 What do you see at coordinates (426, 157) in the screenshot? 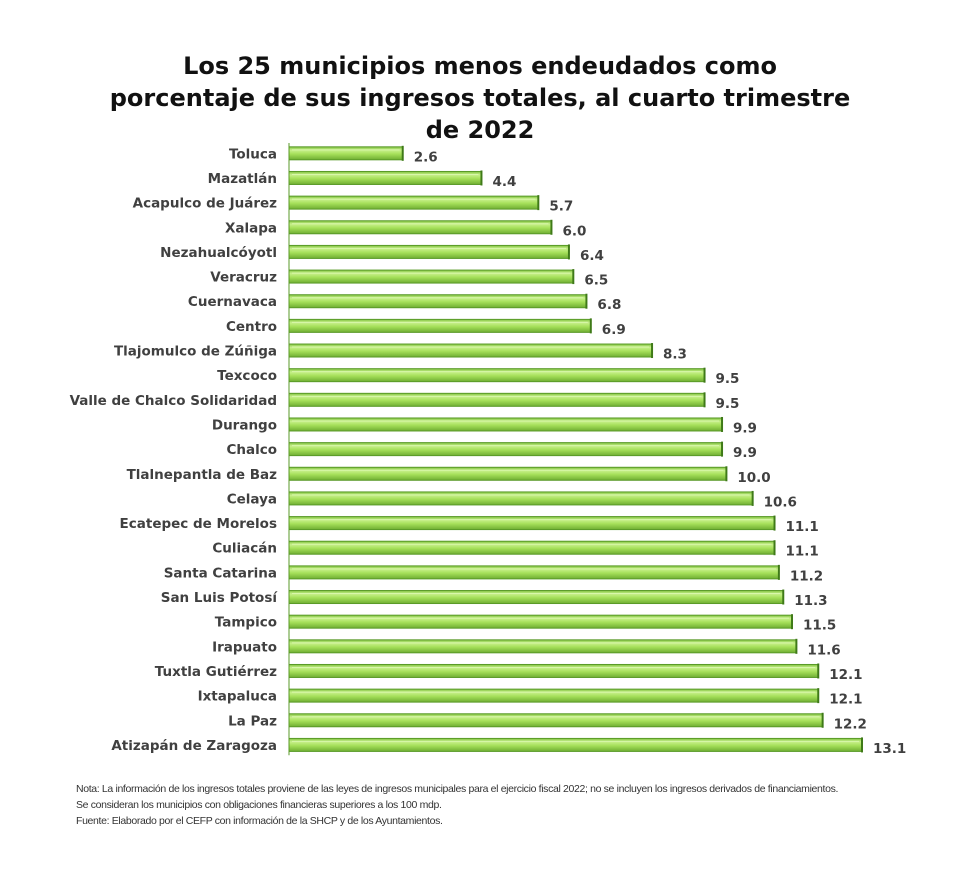
I see `value-label: 2.6` at bounding box center [426, 157].